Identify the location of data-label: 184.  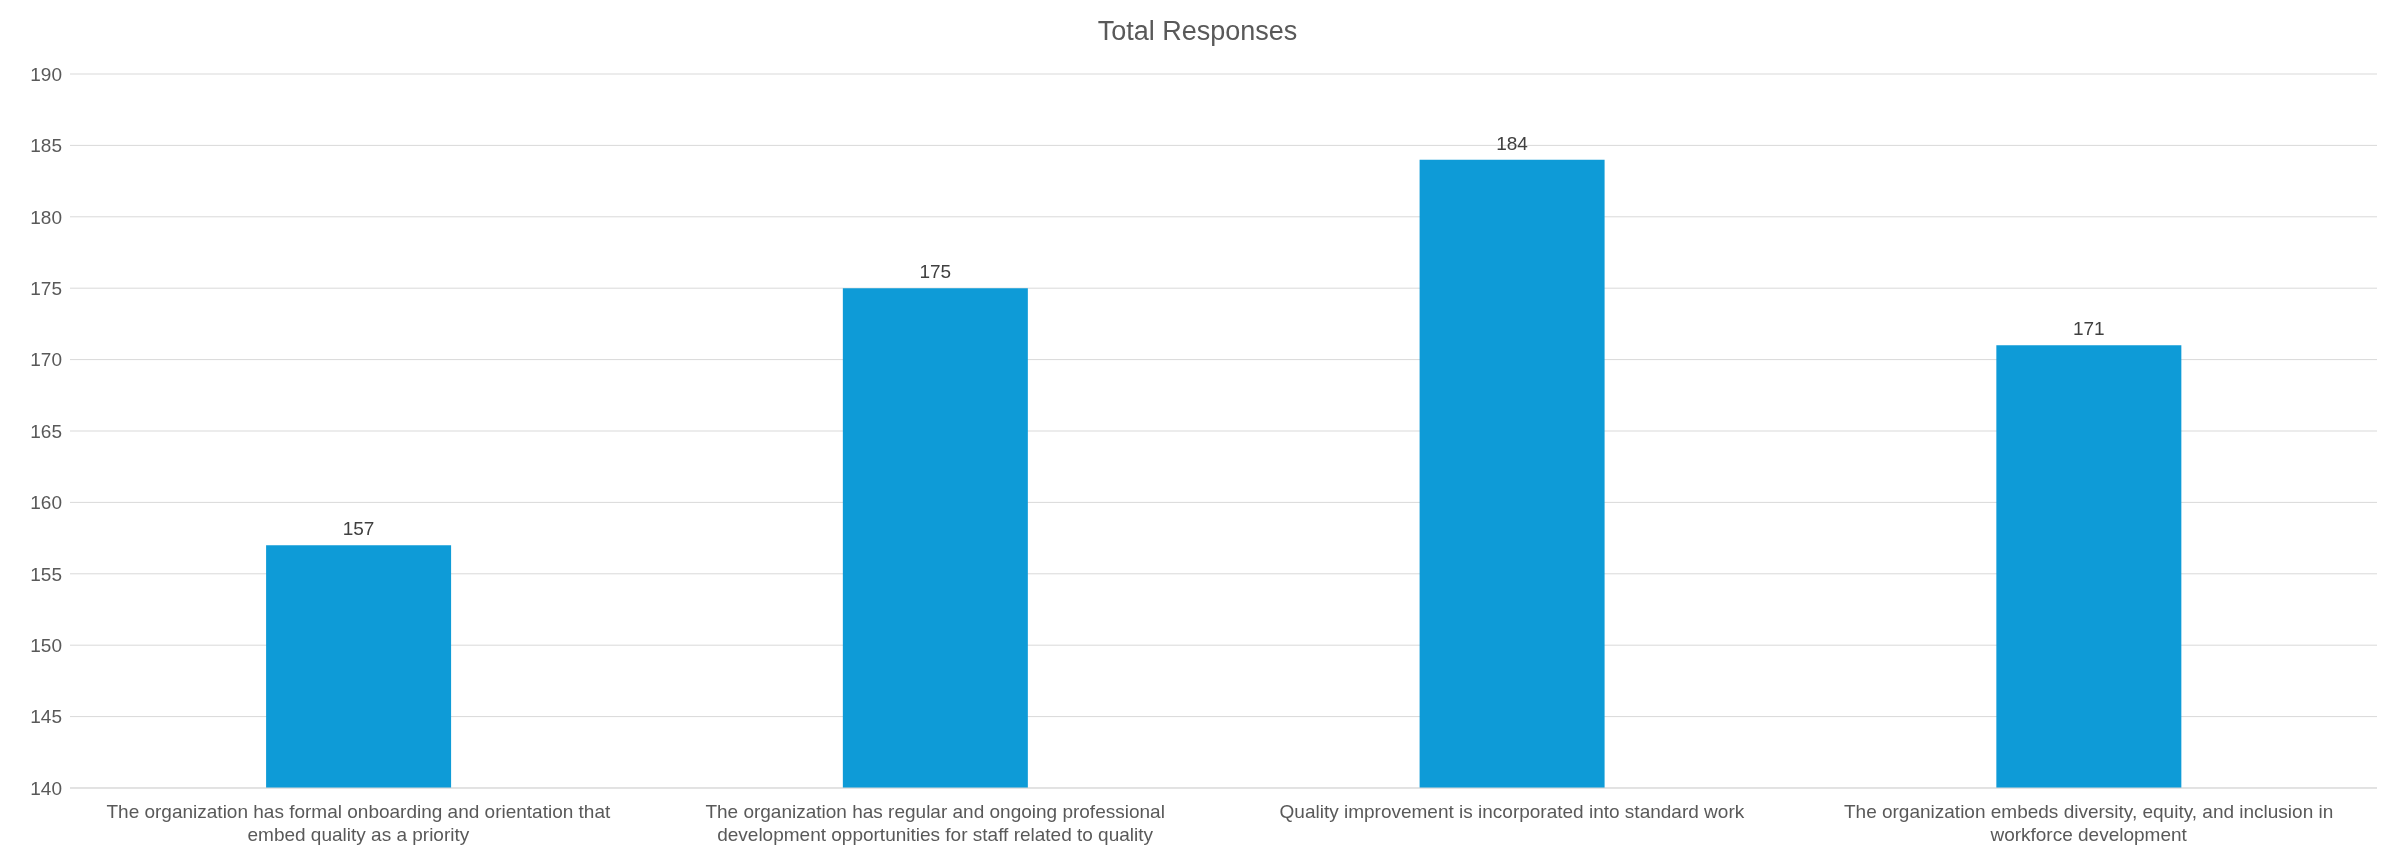
(1512, 143).